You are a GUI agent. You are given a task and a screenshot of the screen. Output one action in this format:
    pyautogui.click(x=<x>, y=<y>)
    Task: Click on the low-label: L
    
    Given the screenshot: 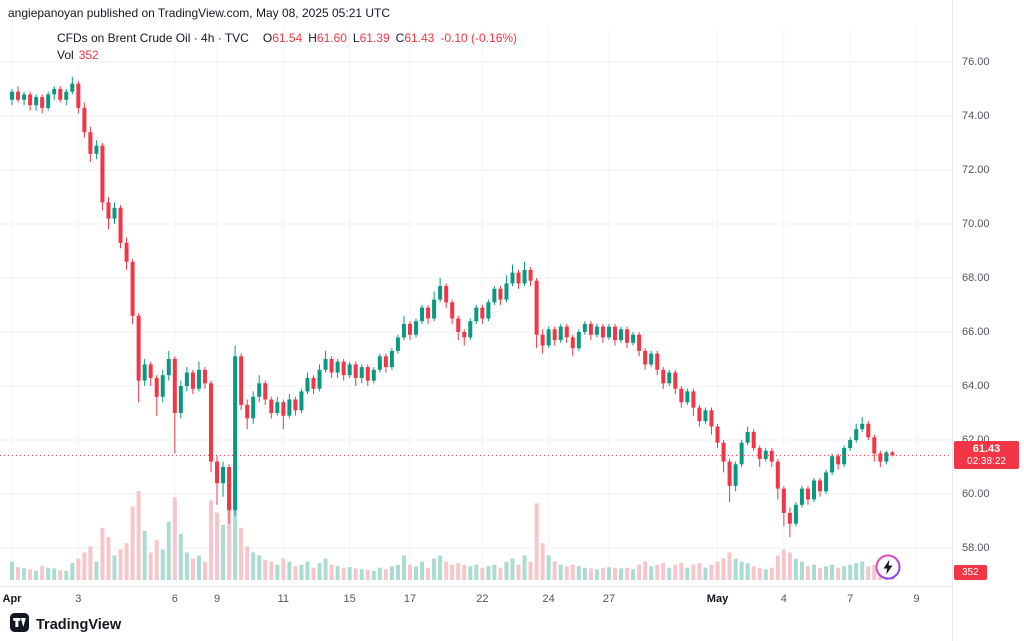 What is the action you would take?
    pyautogui.click(x=356, y=38)
    